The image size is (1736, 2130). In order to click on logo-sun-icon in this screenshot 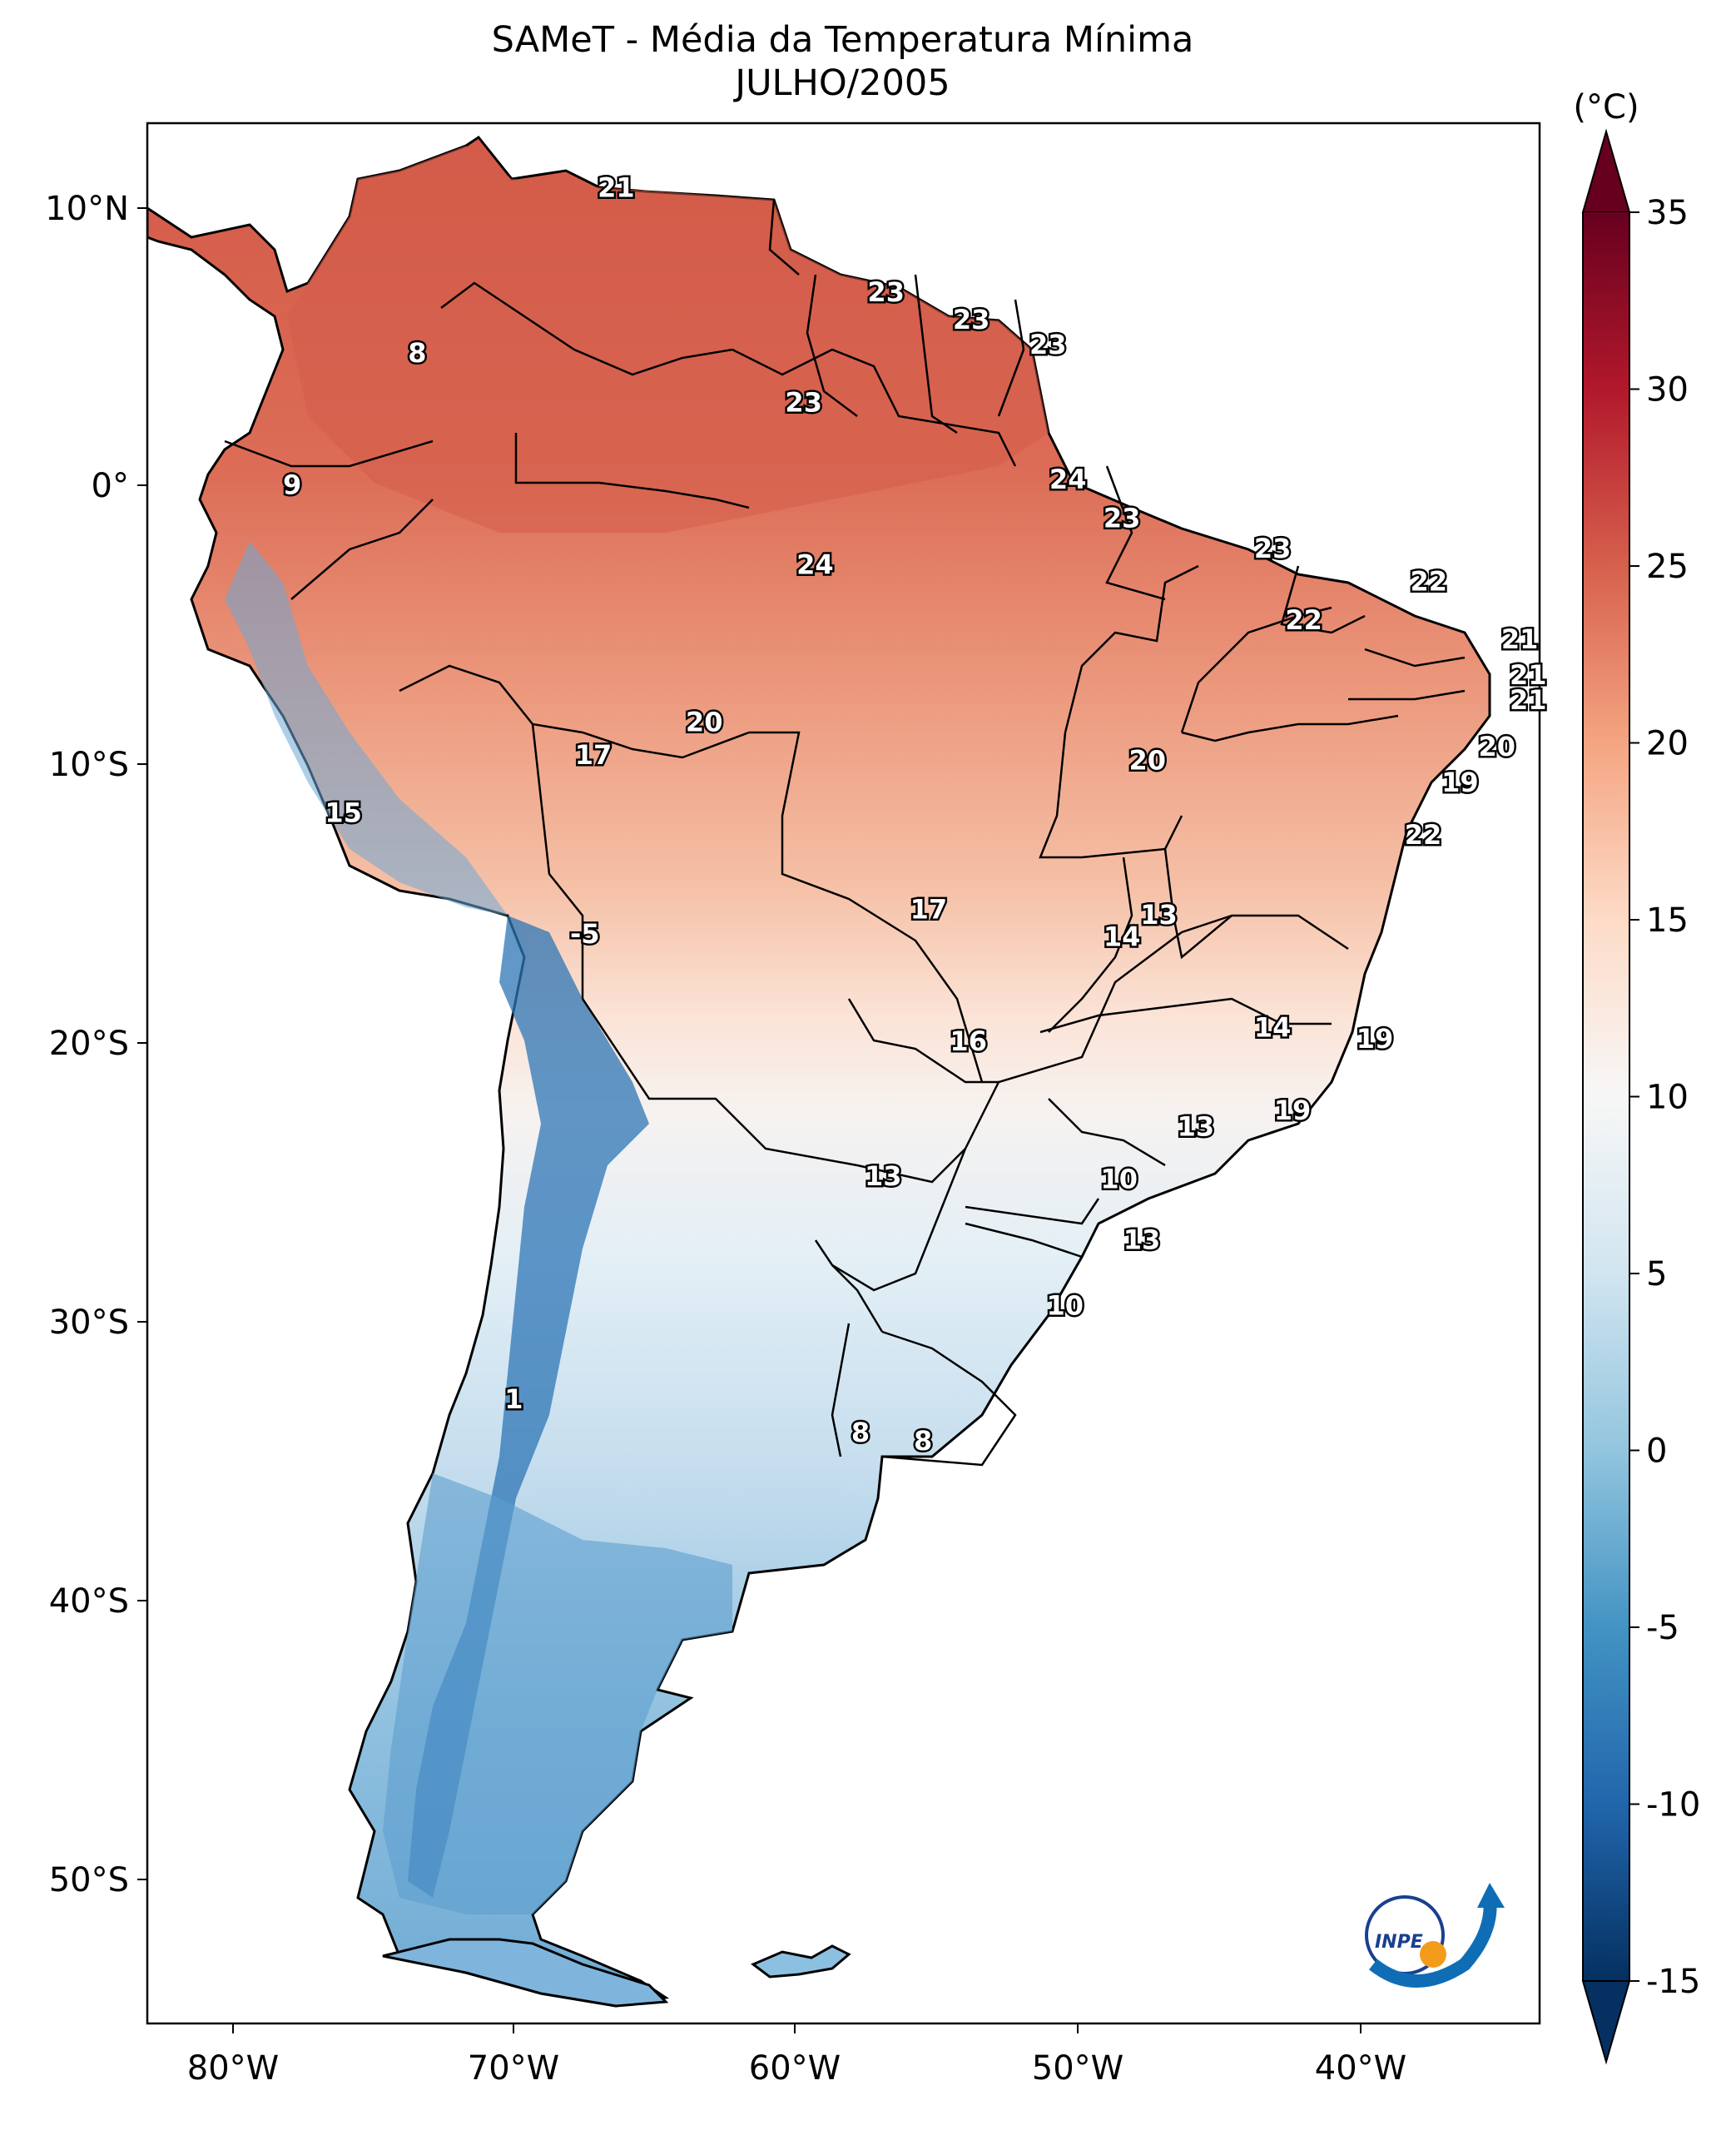, I will do `click(1433, 1954)`.